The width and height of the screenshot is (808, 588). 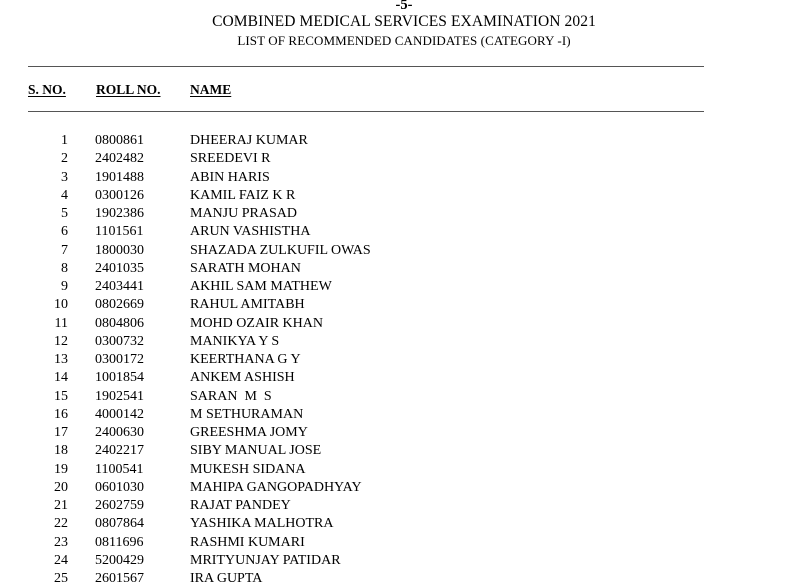 I want to click on table-row: 24 5200429 MRITYUNJAY PATIDAR, so click(x=404, y=561).